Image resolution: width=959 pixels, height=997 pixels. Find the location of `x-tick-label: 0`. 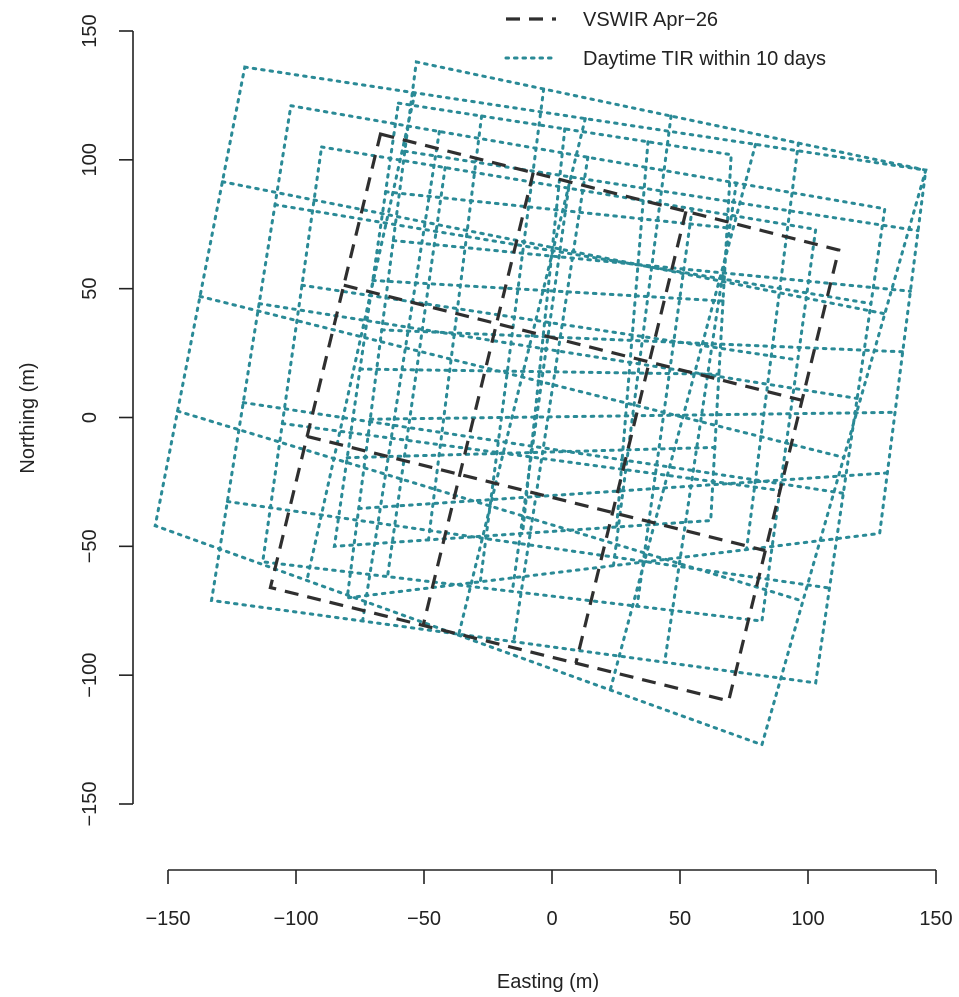

x-tick-label: 0 is located at coordinates (551, 919).